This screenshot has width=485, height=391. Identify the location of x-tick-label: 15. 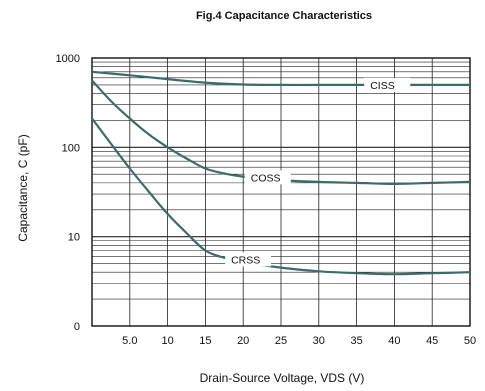
(205, 341).